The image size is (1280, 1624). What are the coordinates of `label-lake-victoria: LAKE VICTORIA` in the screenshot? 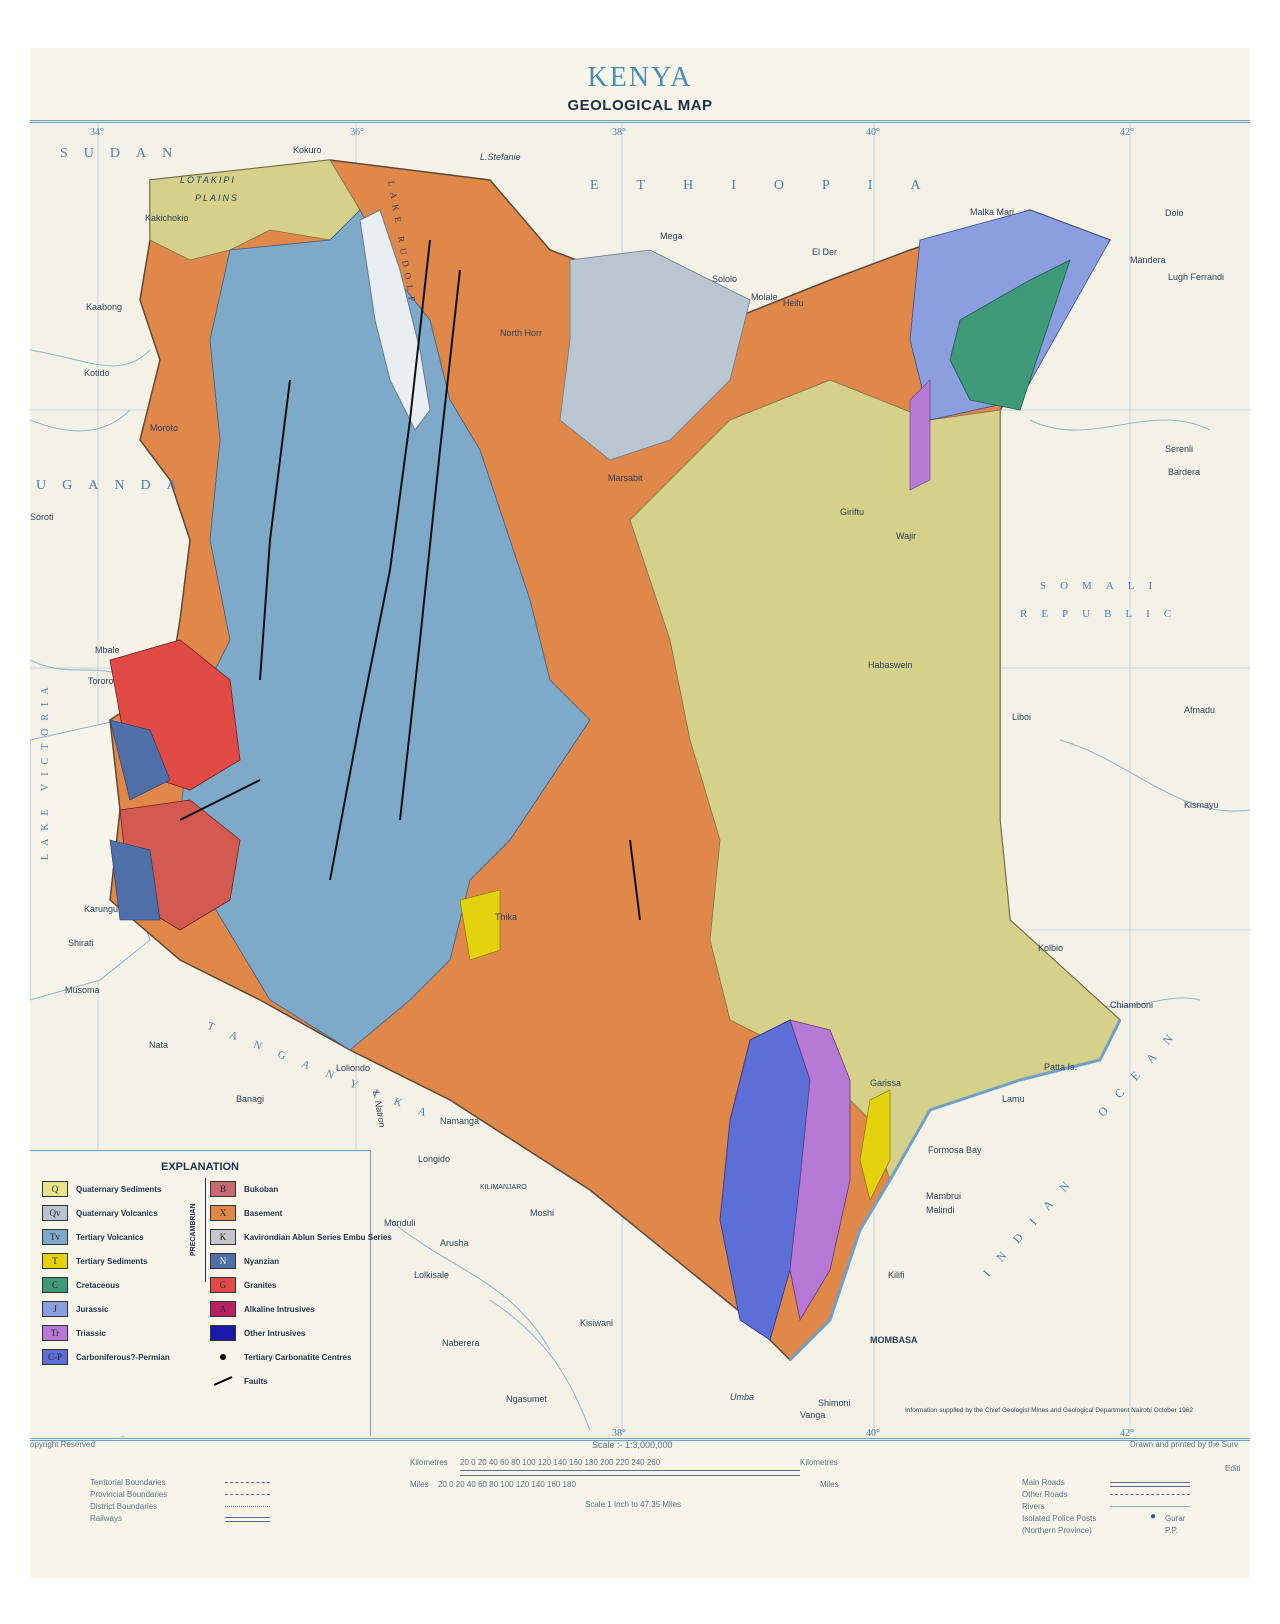 It's located at (45, 769).